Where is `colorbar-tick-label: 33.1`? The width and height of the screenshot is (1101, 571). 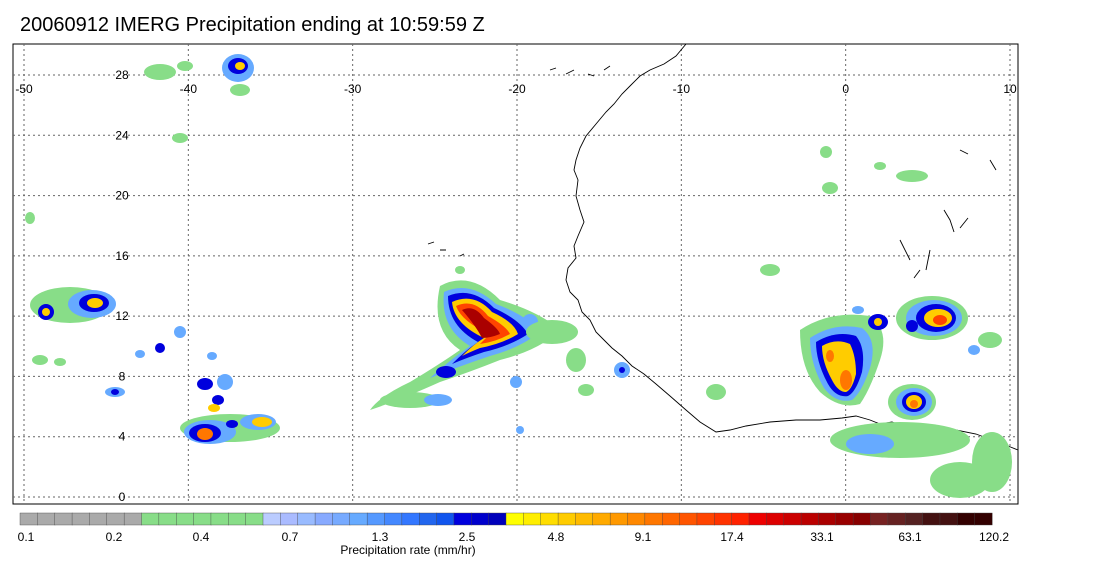 colorbar-tick-label: 33.1 is located at coordinates (822, 537).